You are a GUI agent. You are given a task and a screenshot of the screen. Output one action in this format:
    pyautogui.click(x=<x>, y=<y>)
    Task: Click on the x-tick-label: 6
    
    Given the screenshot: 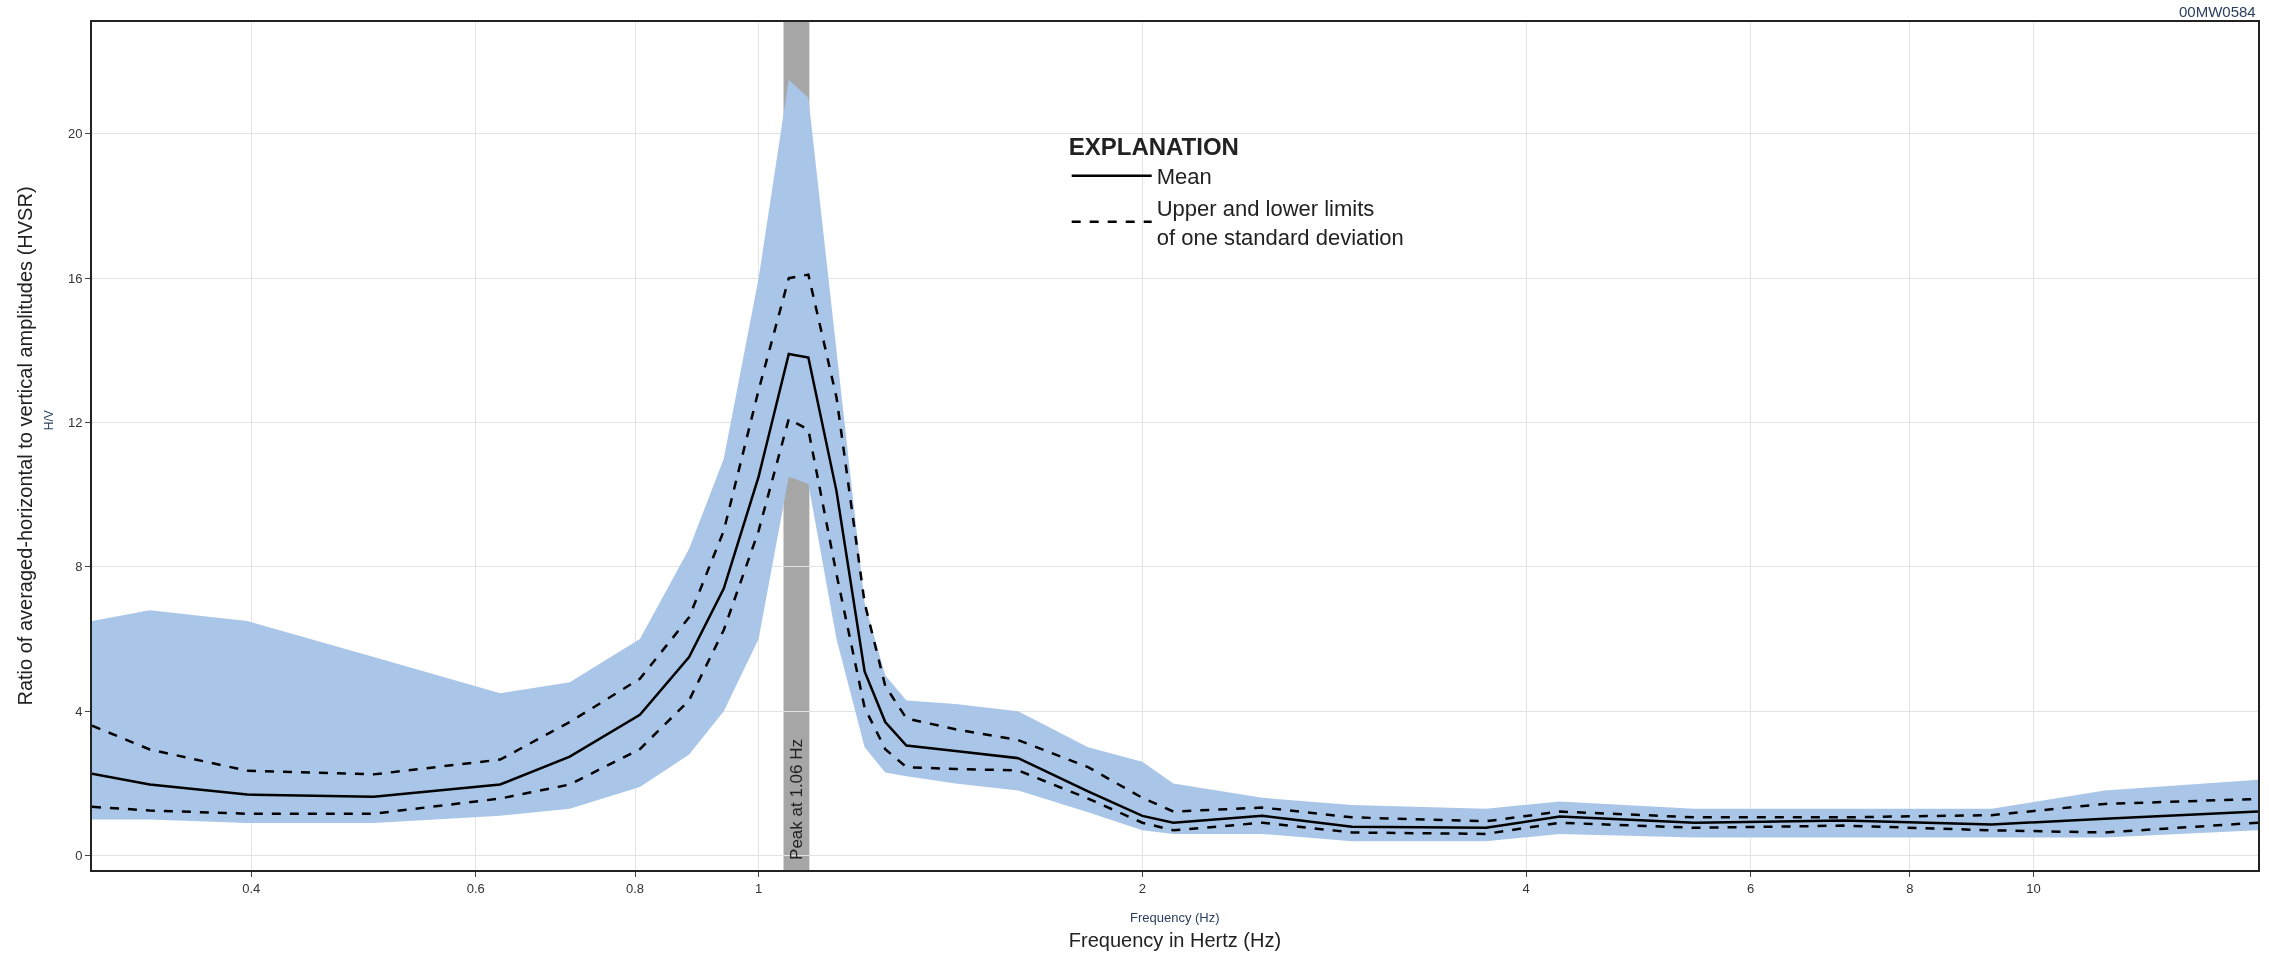 What is the action you would take?
    pyautogui.click(x=1751, y=888)
    